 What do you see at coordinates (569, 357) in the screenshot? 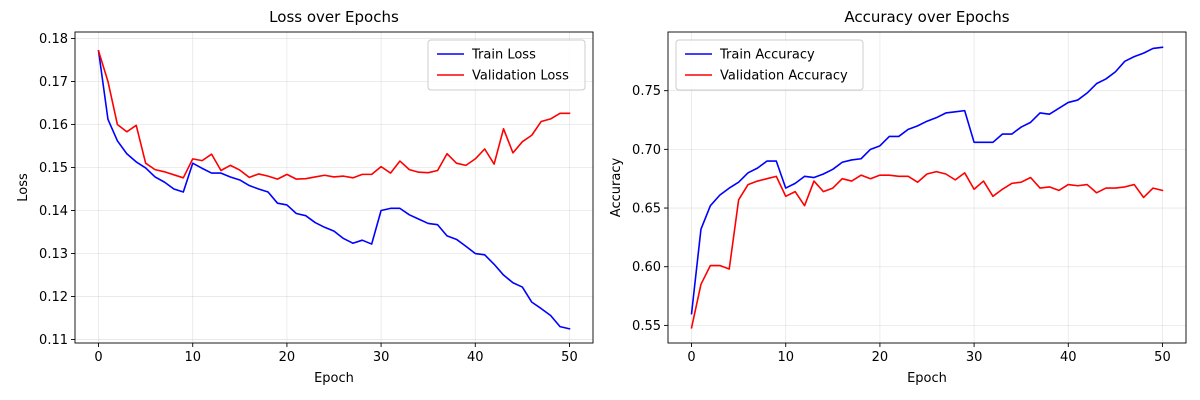
I see `chart0-x-tick-label: 50` at bounding box center [569, 357].